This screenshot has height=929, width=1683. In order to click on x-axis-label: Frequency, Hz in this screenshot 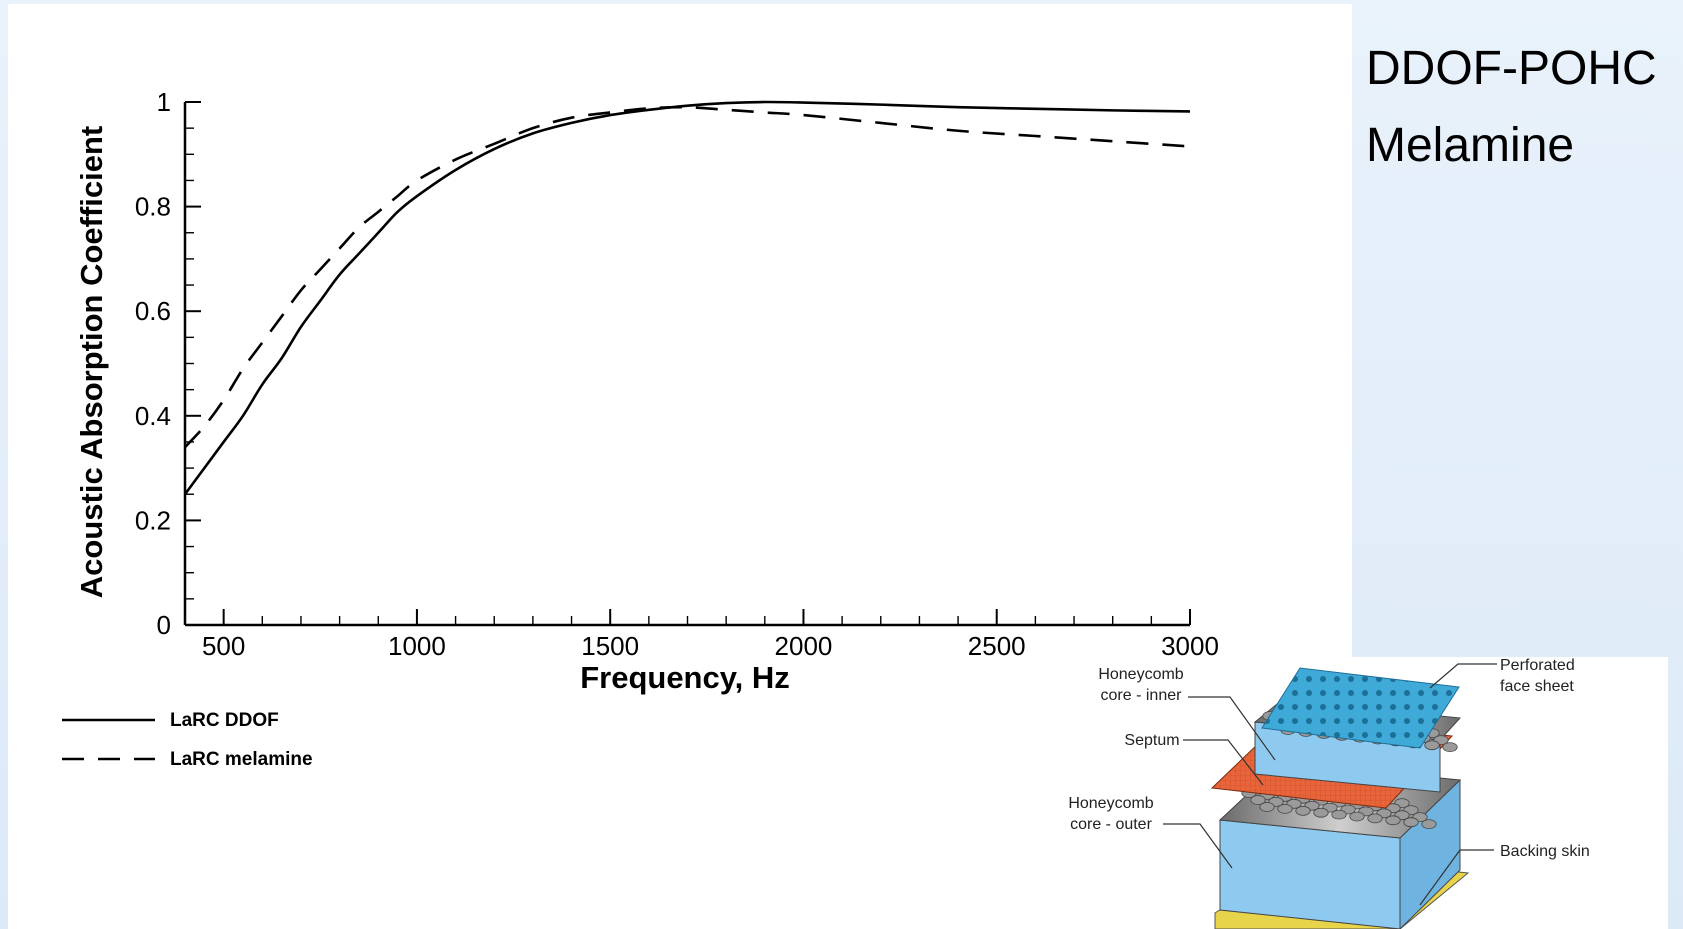, I will do `click(685, 677)`.